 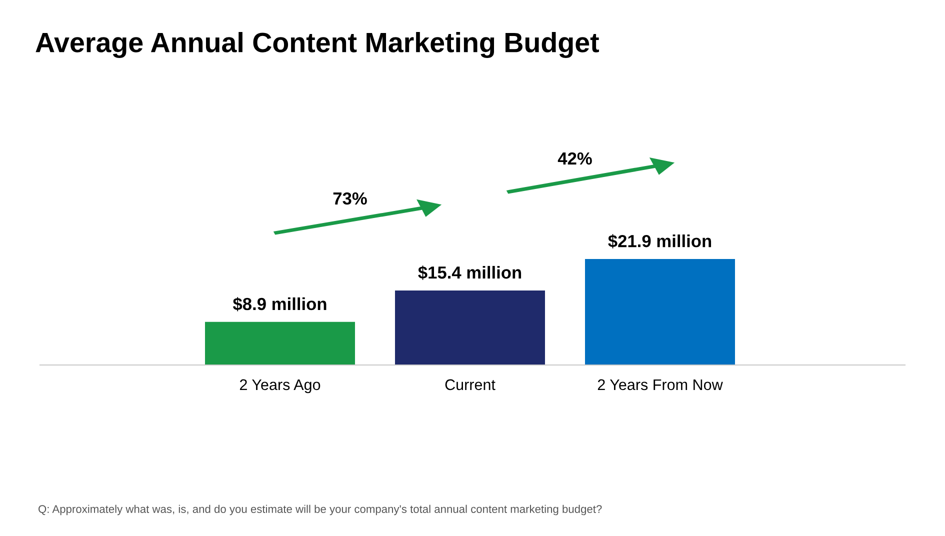 What do you see at coordinates (470, 384) in the screenshot?
I see `x-tick-label: Current` at bounding box center [470, 384].